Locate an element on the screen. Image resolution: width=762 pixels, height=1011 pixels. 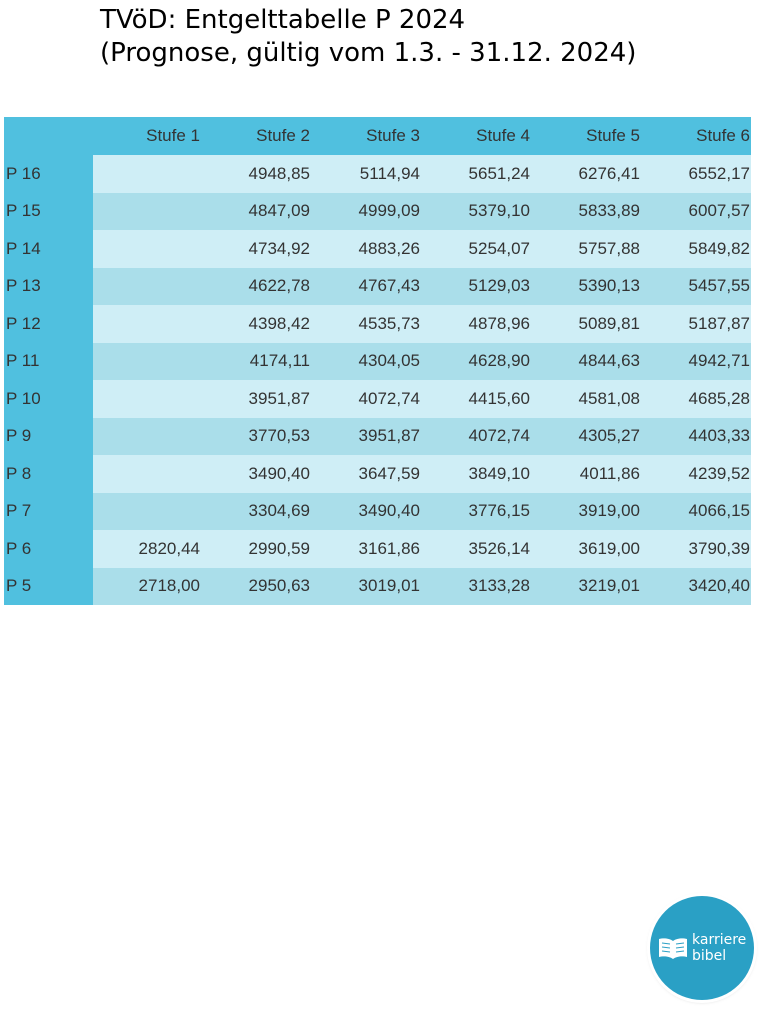
table-cell: 4999,09 is located at coordinates (366, 211).